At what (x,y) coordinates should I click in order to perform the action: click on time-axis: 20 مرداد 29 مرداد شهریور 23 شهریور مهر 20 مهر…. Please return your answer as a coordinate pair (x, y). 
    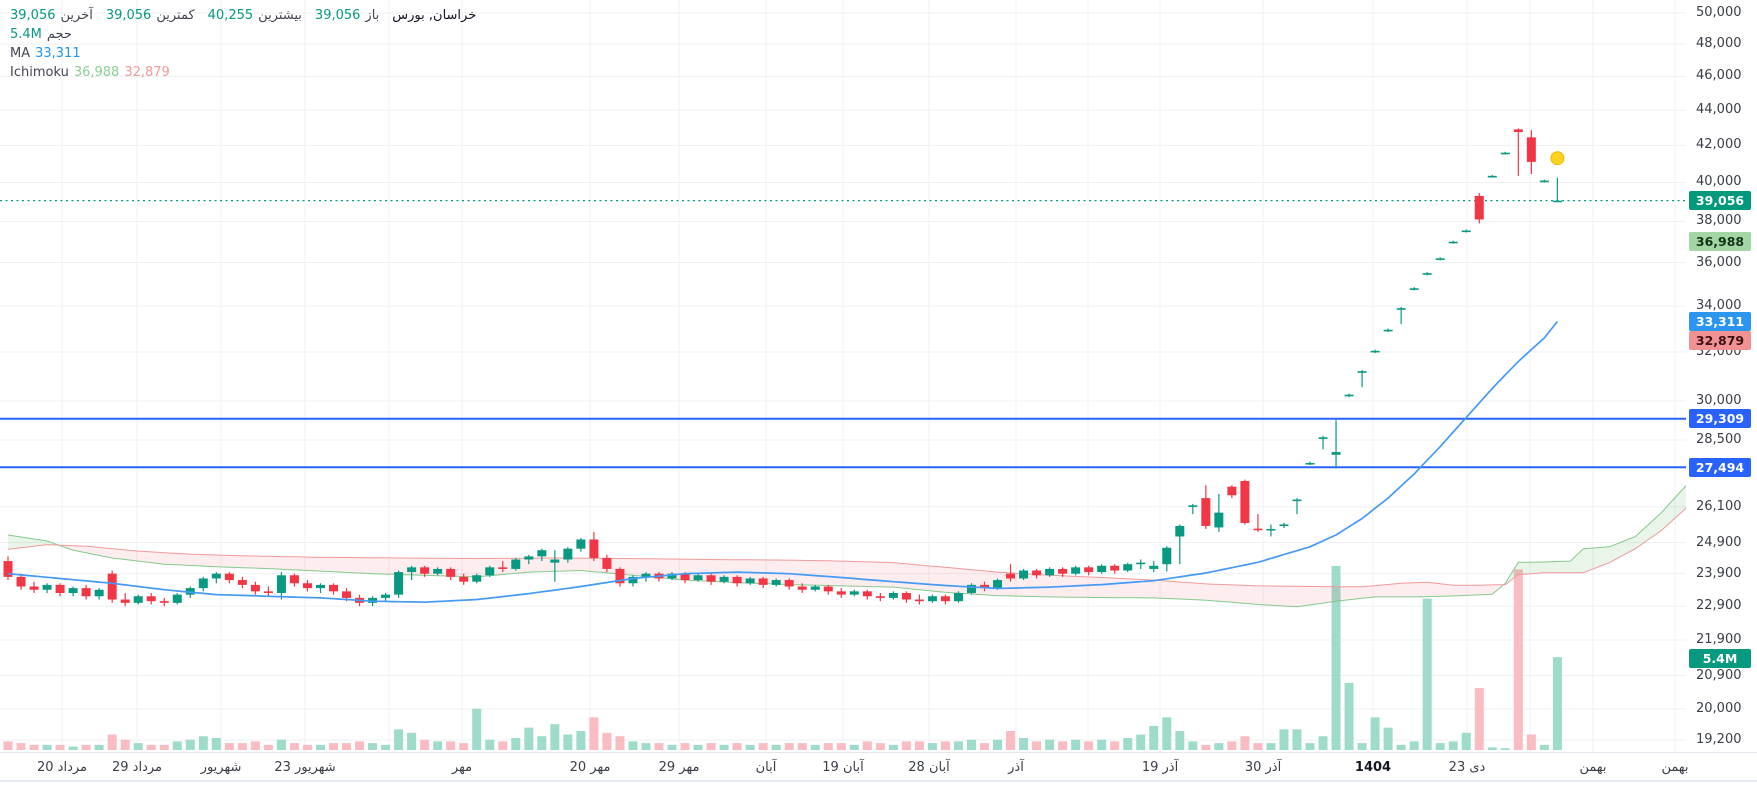
    Looking at the image, I should click on (878, 771).